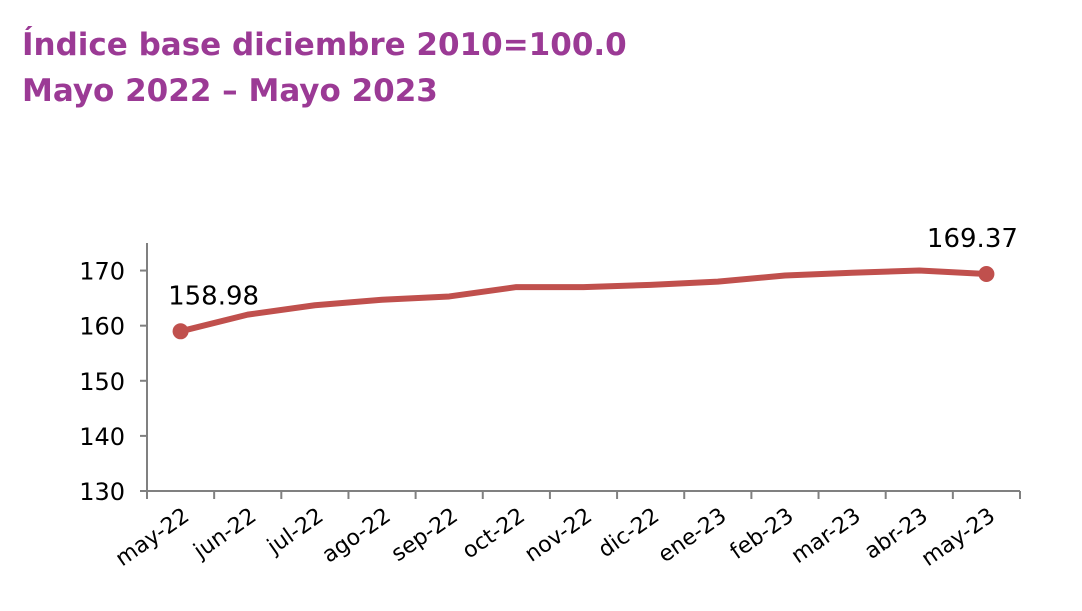 The width and height of the screenshot is (1082, 611). What do you see at coordinates (629, 533) in the screenshot?
I see `x-tick-label: dic-22` at bounding box center [629, 533].